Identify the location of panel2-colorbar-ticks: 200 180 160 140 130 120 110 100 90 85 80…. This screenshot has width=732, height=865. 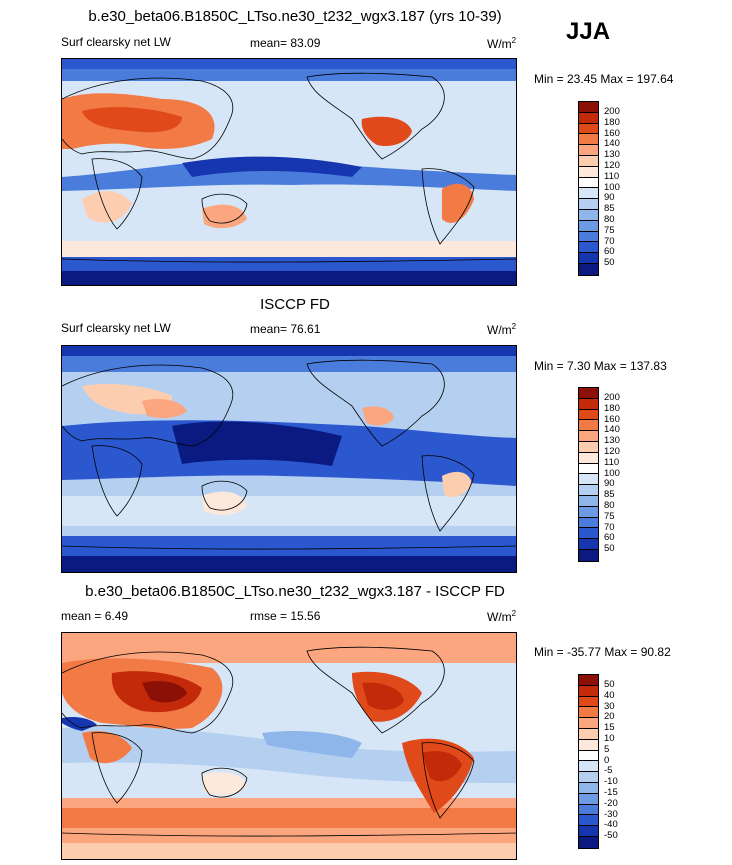
(612, 473).